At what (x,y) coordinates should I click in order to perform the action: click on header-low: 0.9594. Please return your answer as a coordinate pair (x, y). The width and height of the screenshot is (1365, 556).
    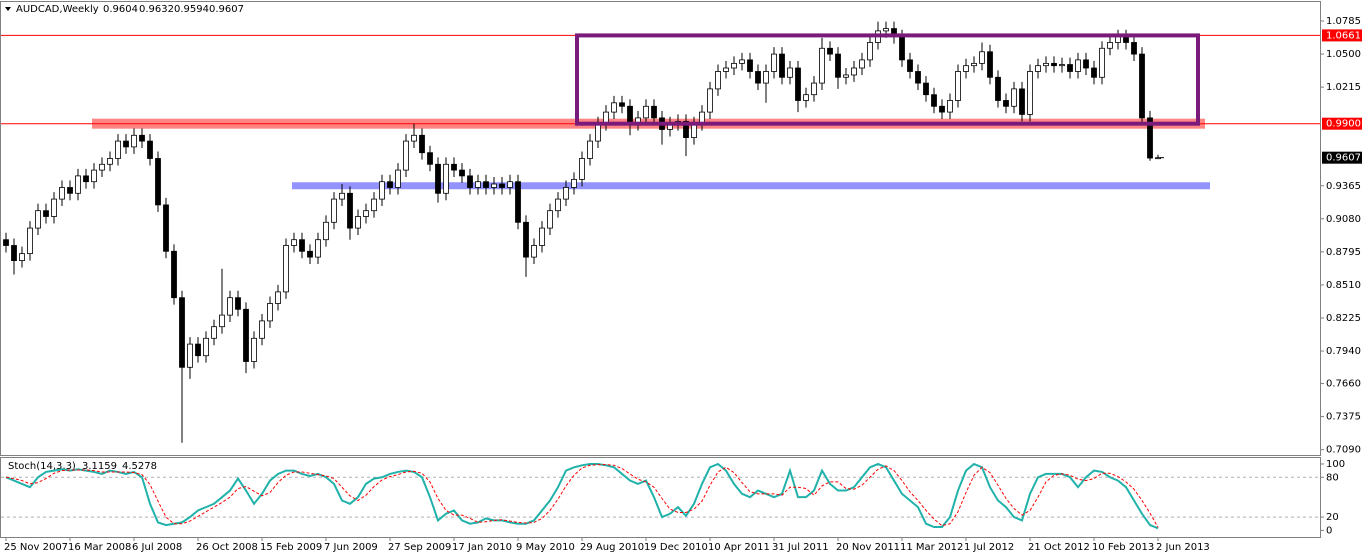
    Looking at the image, I should click on (191, 9).